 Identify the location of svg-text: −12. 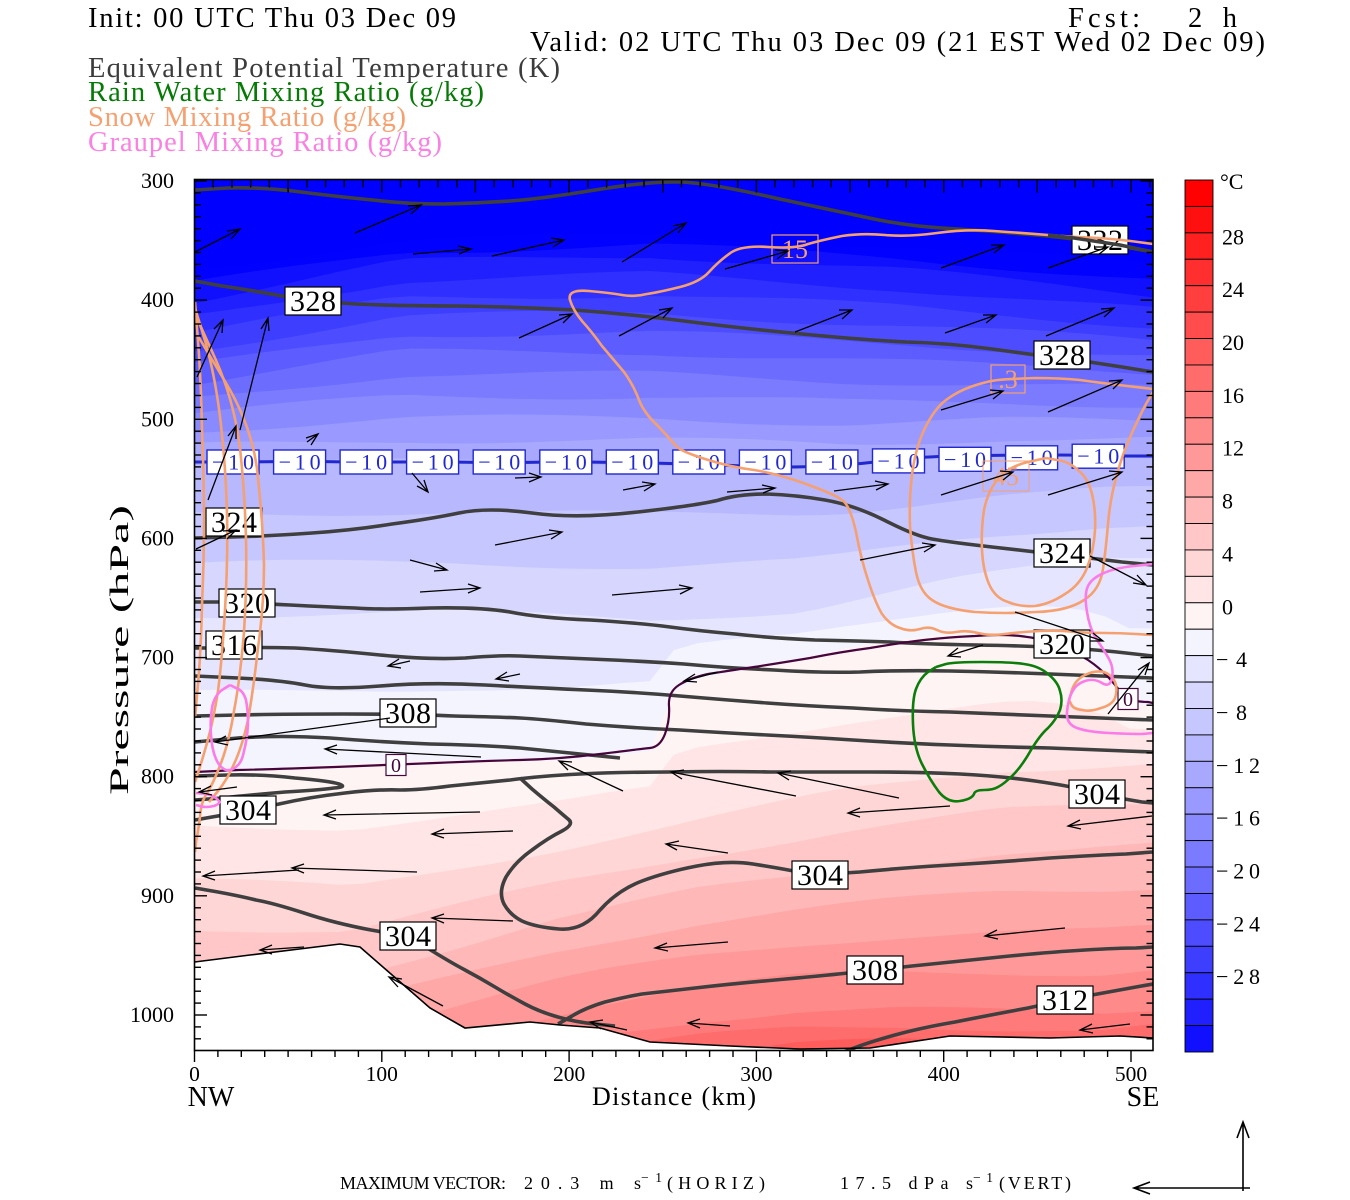
(1238, 765).